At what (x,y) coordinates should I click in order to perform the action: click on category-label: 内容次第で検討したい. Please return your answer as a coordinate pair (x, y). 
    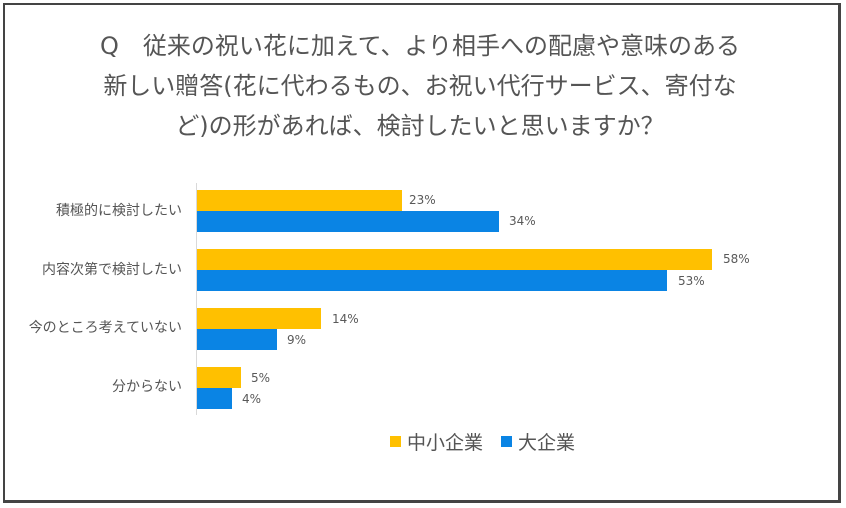
    Looking at the image, I should click on (112, 270).